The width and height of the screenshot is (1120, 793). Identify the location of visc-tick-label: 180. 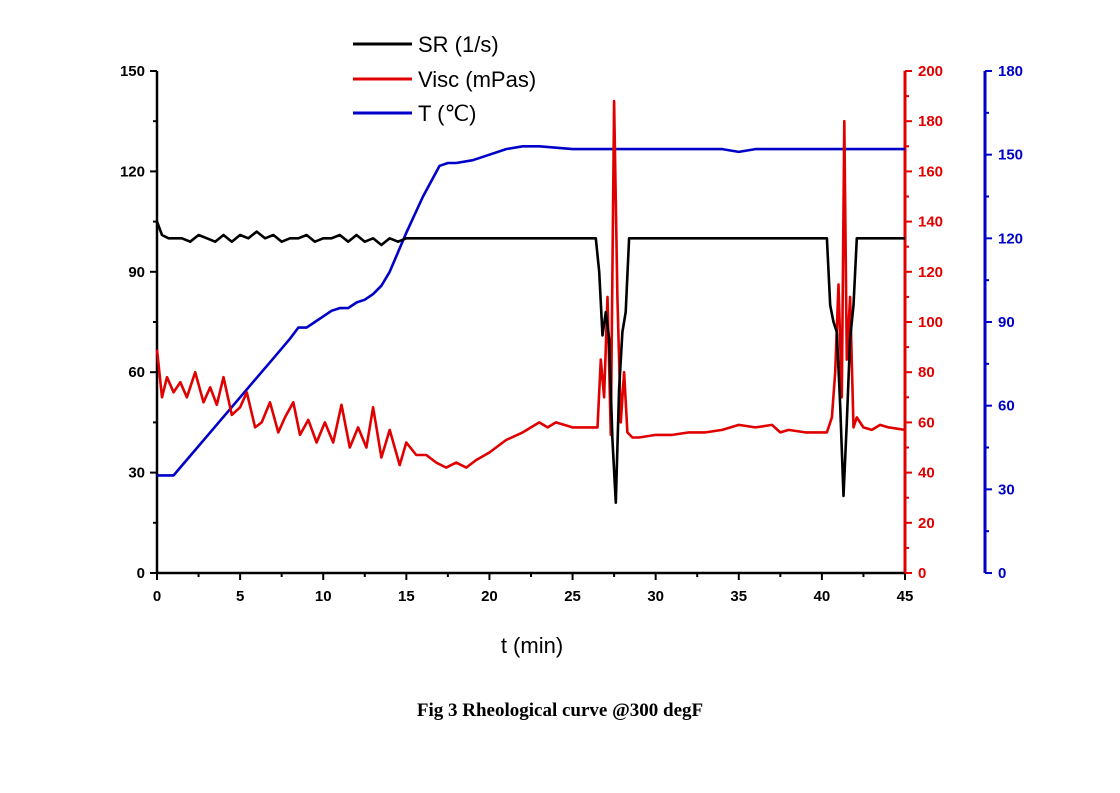
(930, 121).